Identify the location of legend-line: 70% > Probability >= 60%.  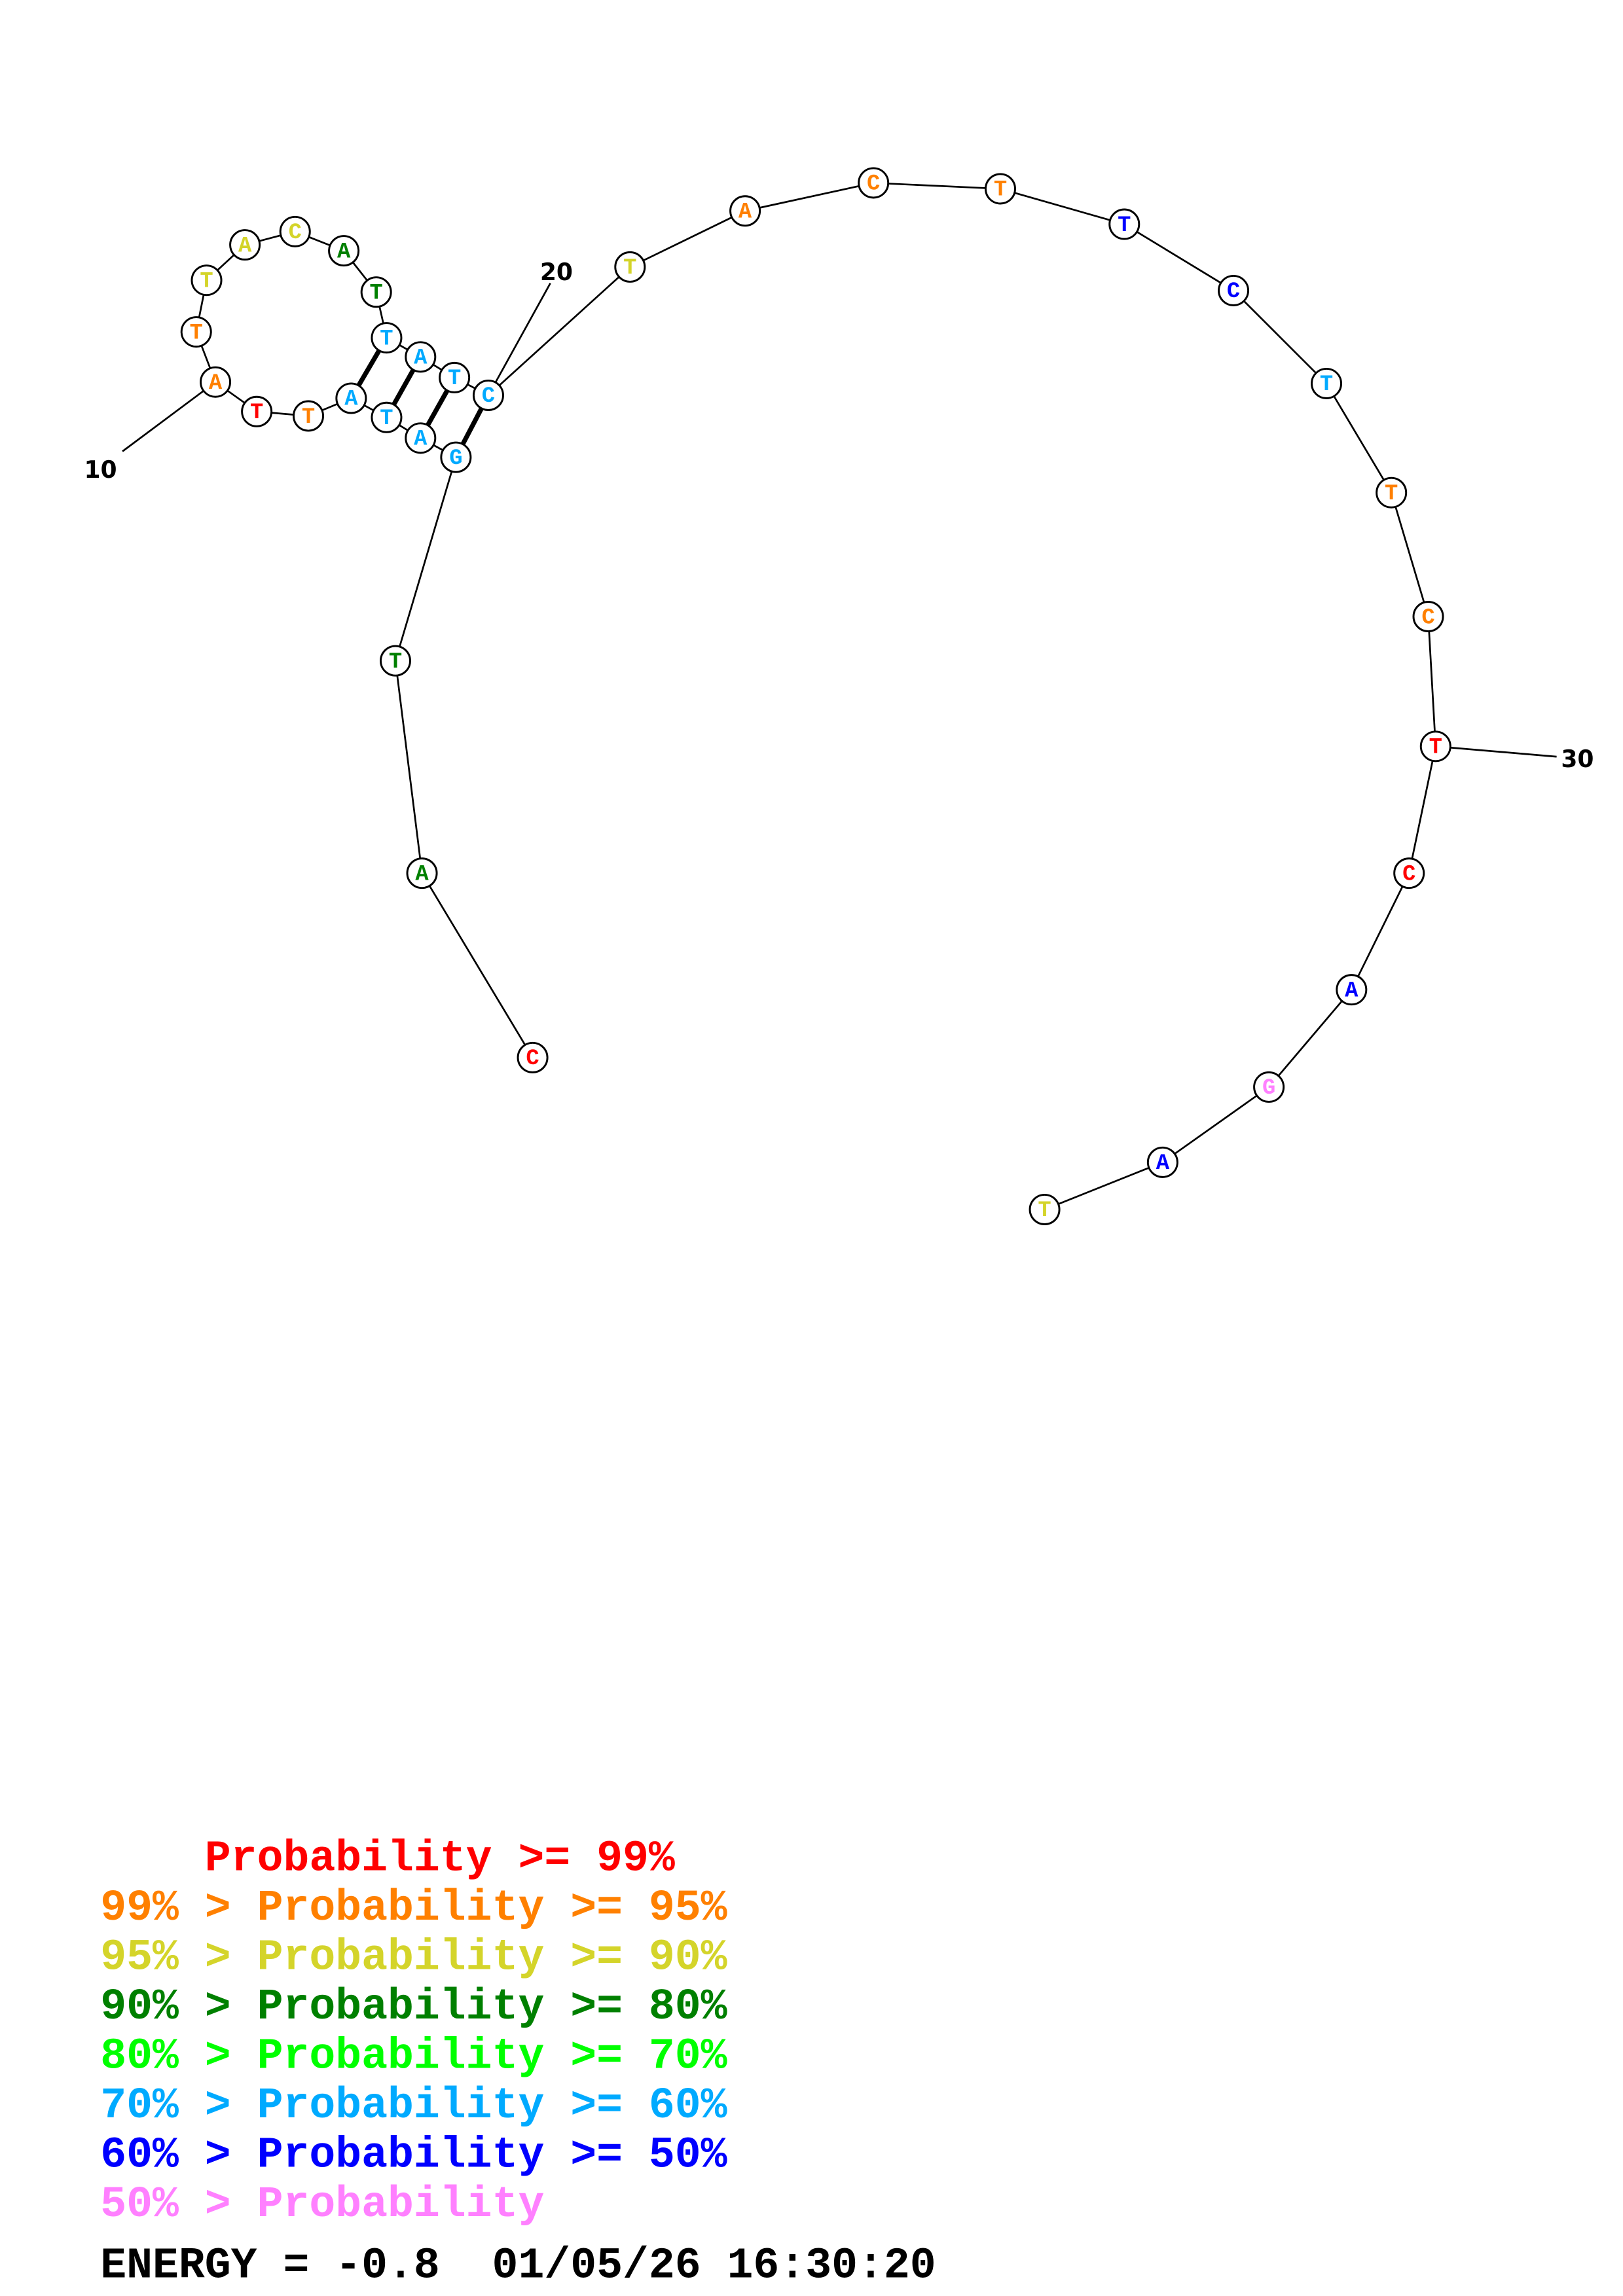
(413, 2105).